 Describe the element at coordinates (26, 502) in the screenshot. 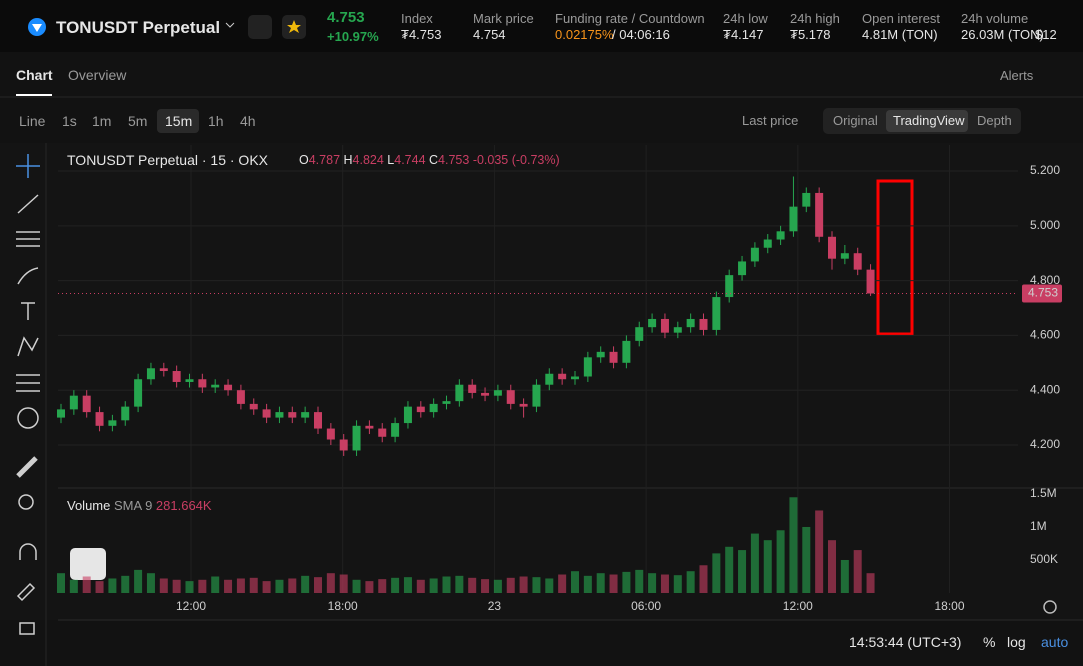

I see `zoom-tool` at that location.